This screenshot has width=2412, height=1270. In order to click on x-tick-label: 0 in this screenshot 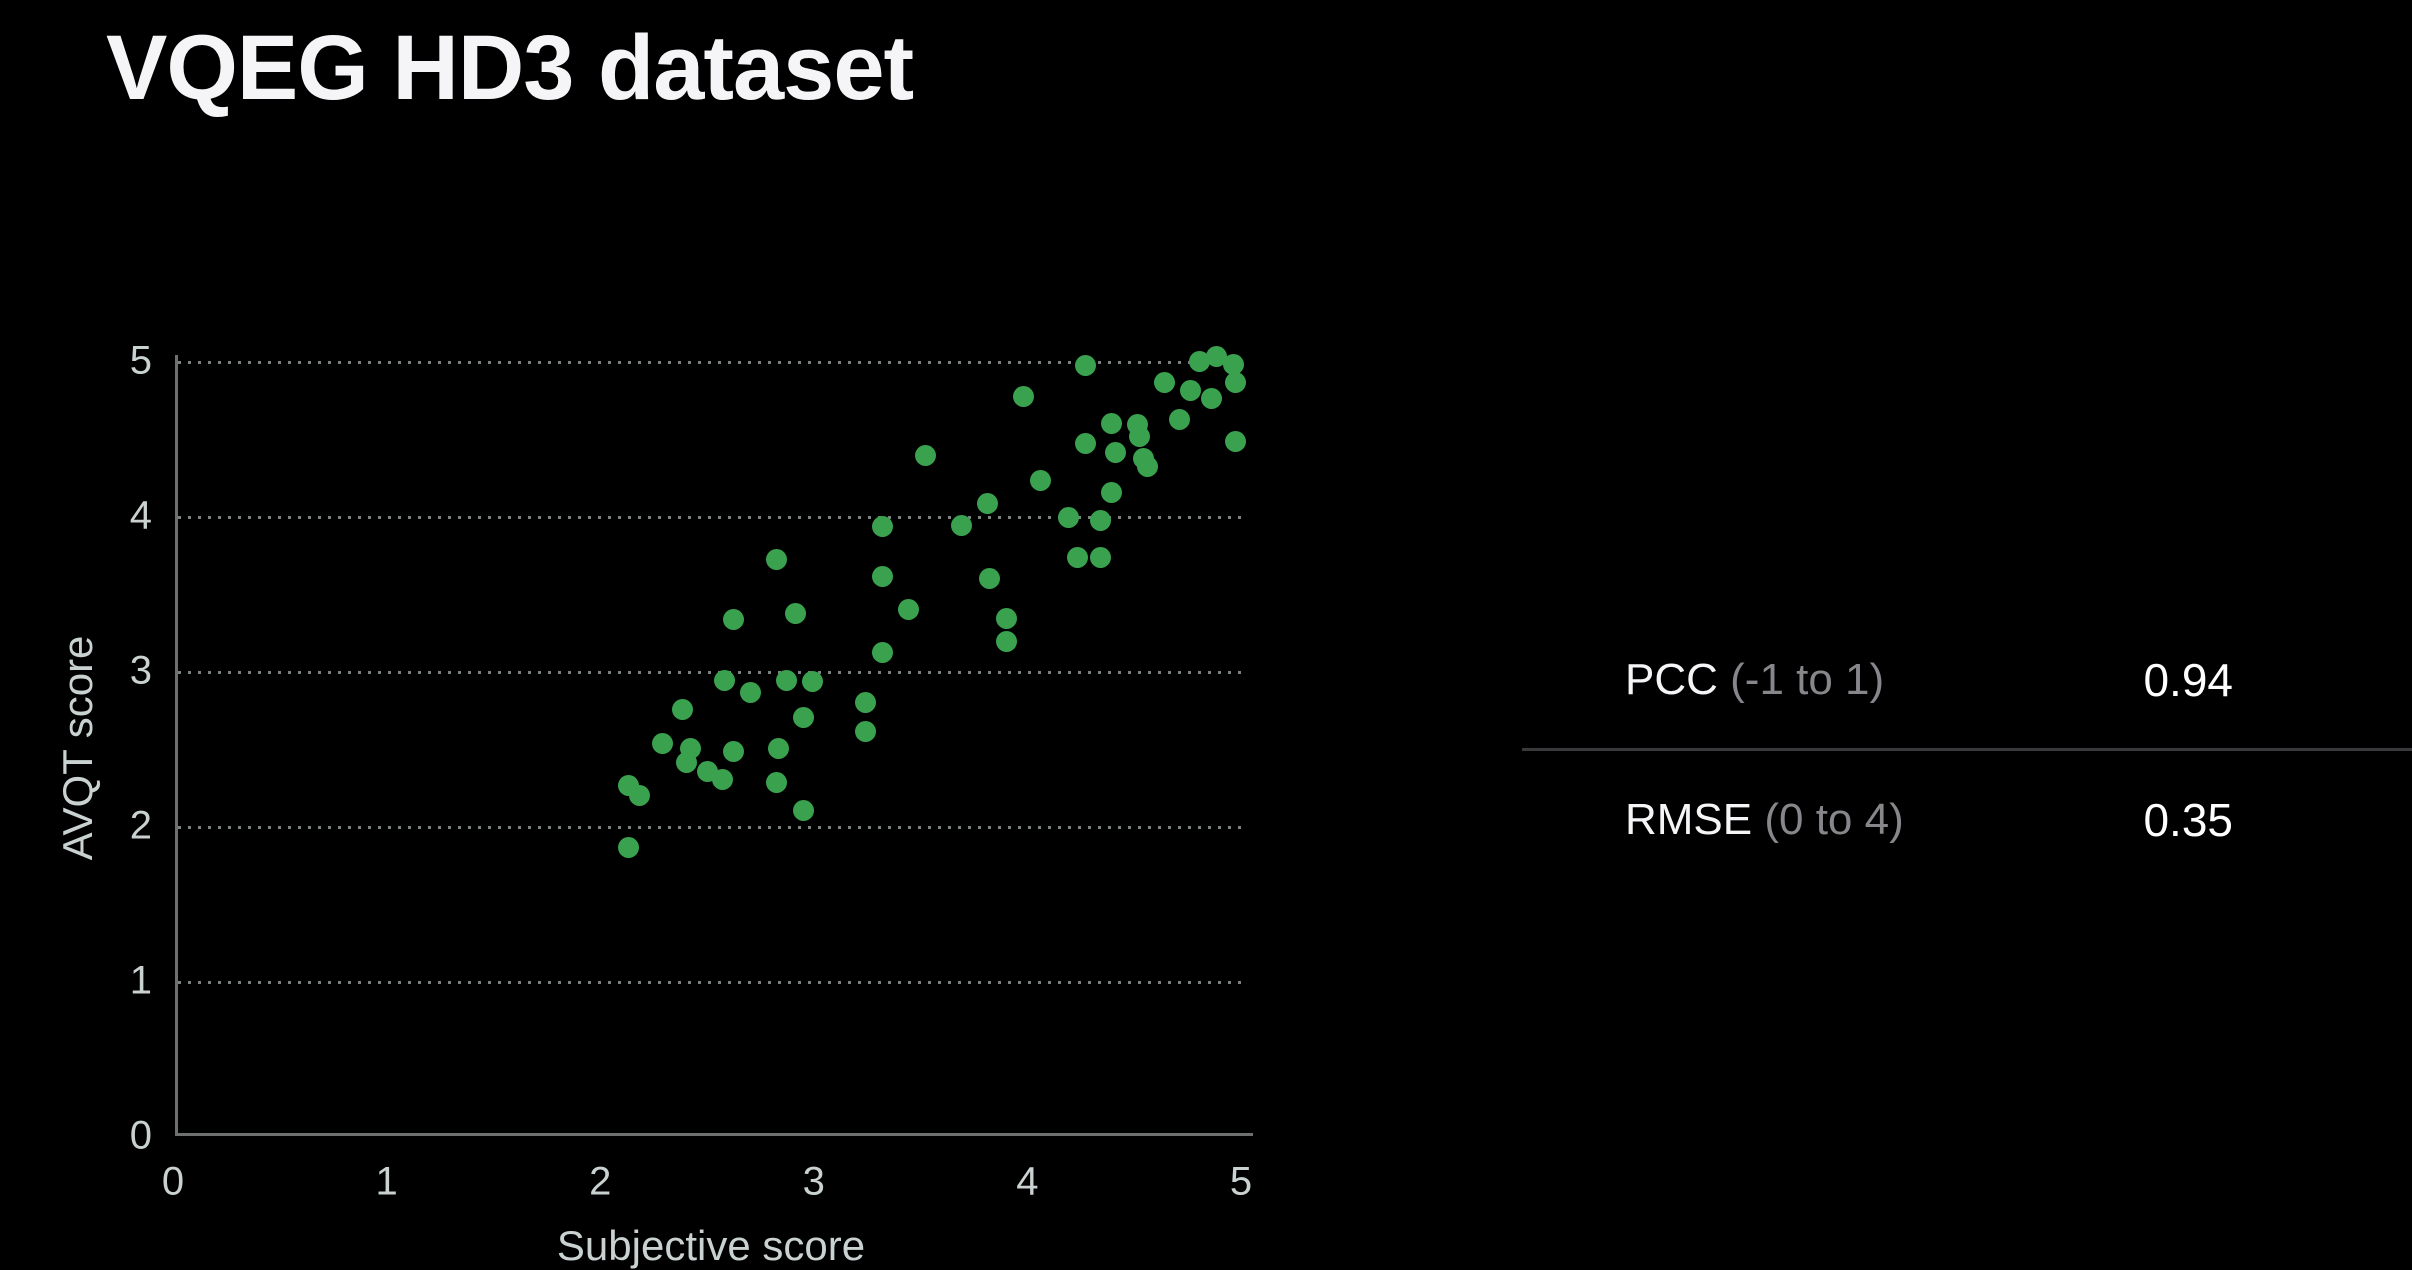, I will do `click(173, 1181)`.